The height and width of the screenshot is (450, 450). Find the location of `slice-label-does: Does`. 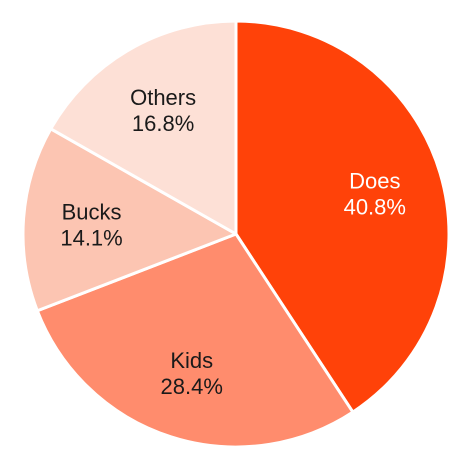

slice-label-does: Does is located at coordinates (374, 181).